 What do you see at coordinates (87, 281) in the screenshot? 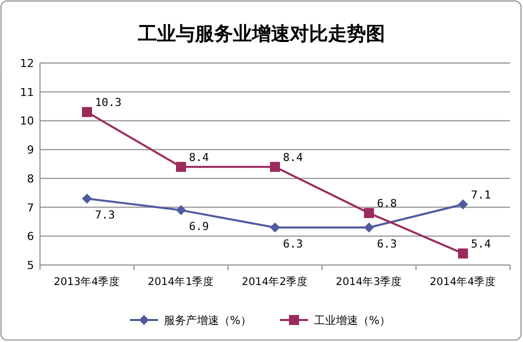
I see `x-tick-label: 2013年4季度` at bounding box center [87, 281].